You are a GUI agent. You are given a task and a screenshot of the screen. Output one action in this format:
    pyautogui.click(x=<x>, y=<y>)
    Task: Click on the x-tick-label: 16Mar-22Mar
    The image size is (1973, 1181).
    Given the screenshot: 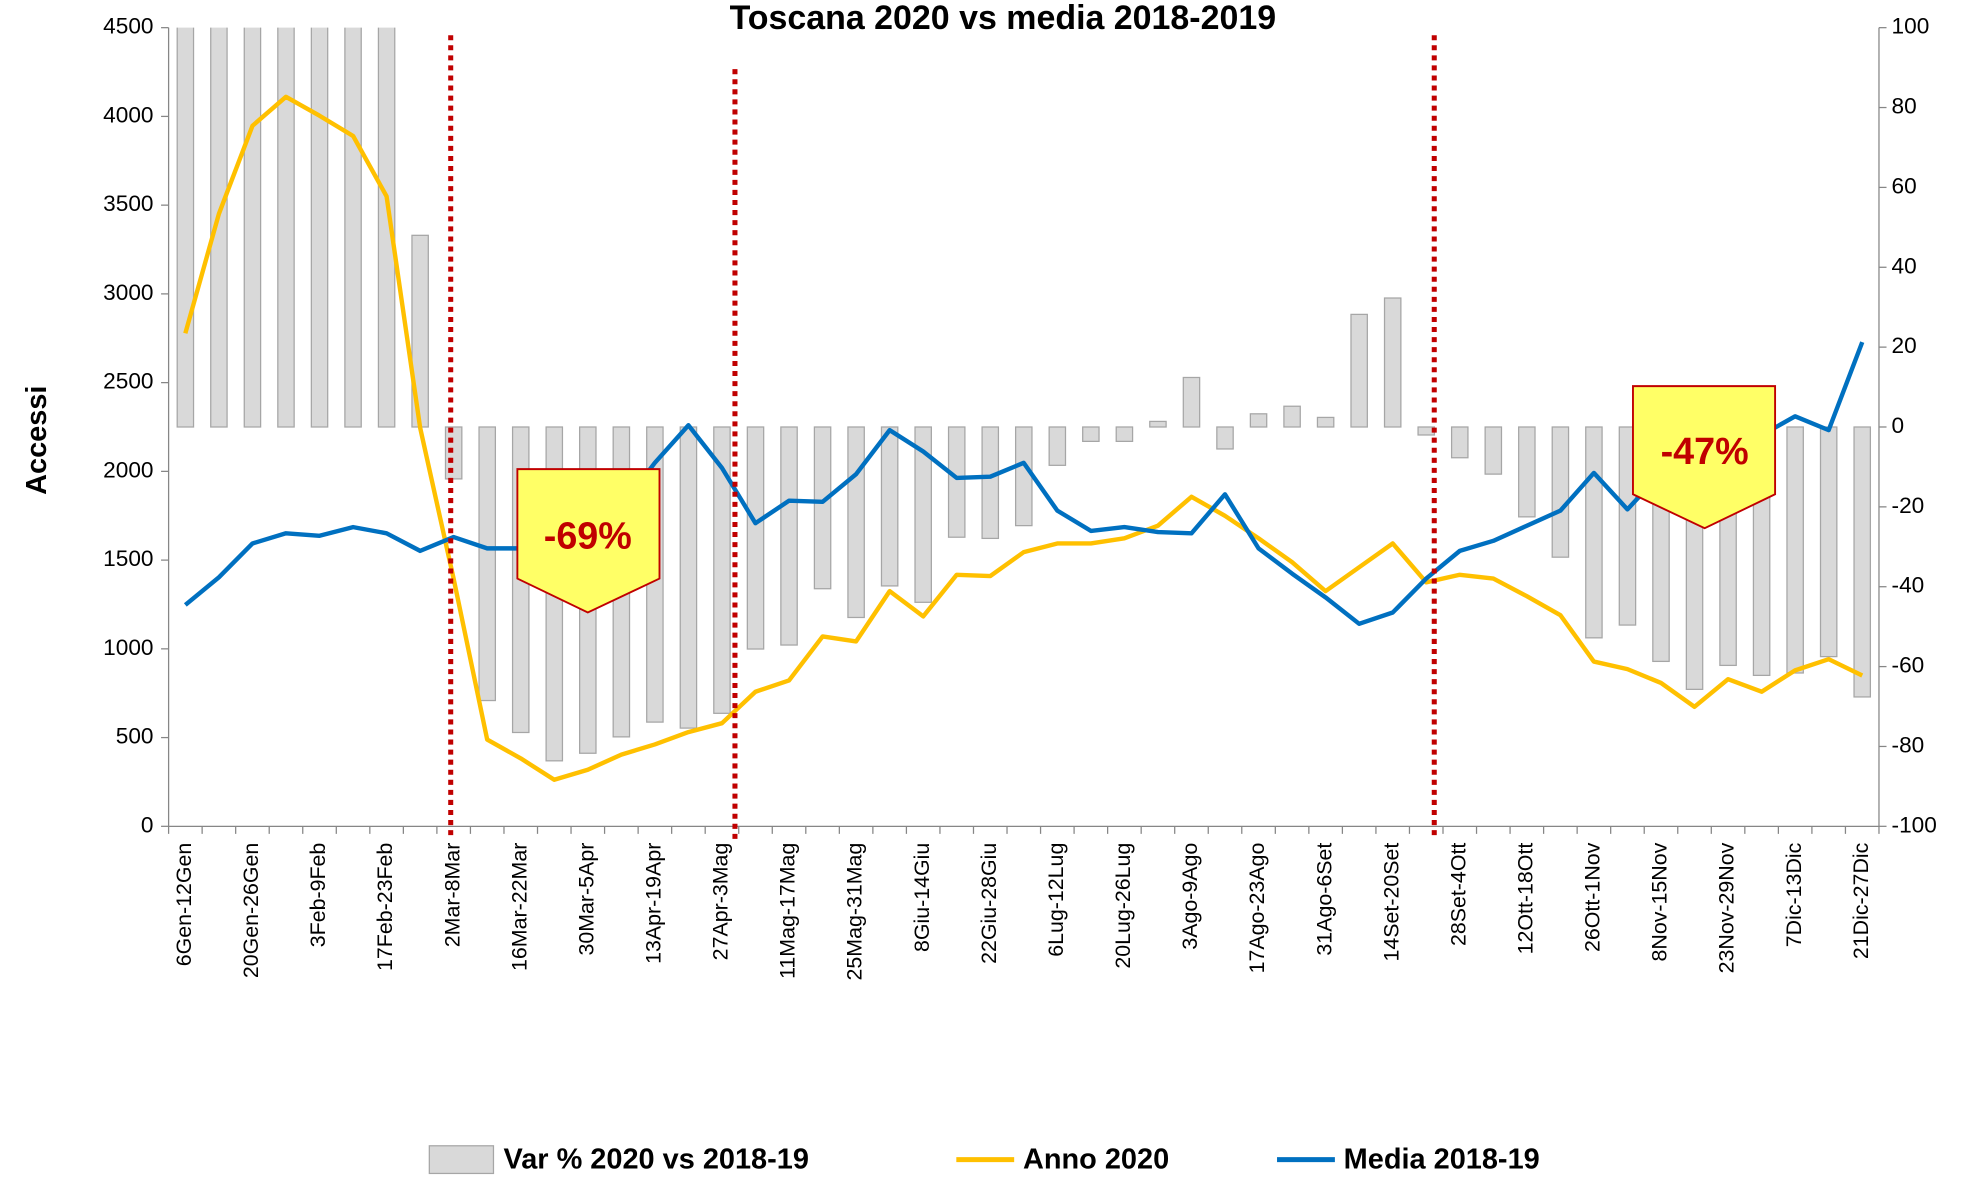 What is the action you would take?
    pyautogui.click(x=519, y=907)
    